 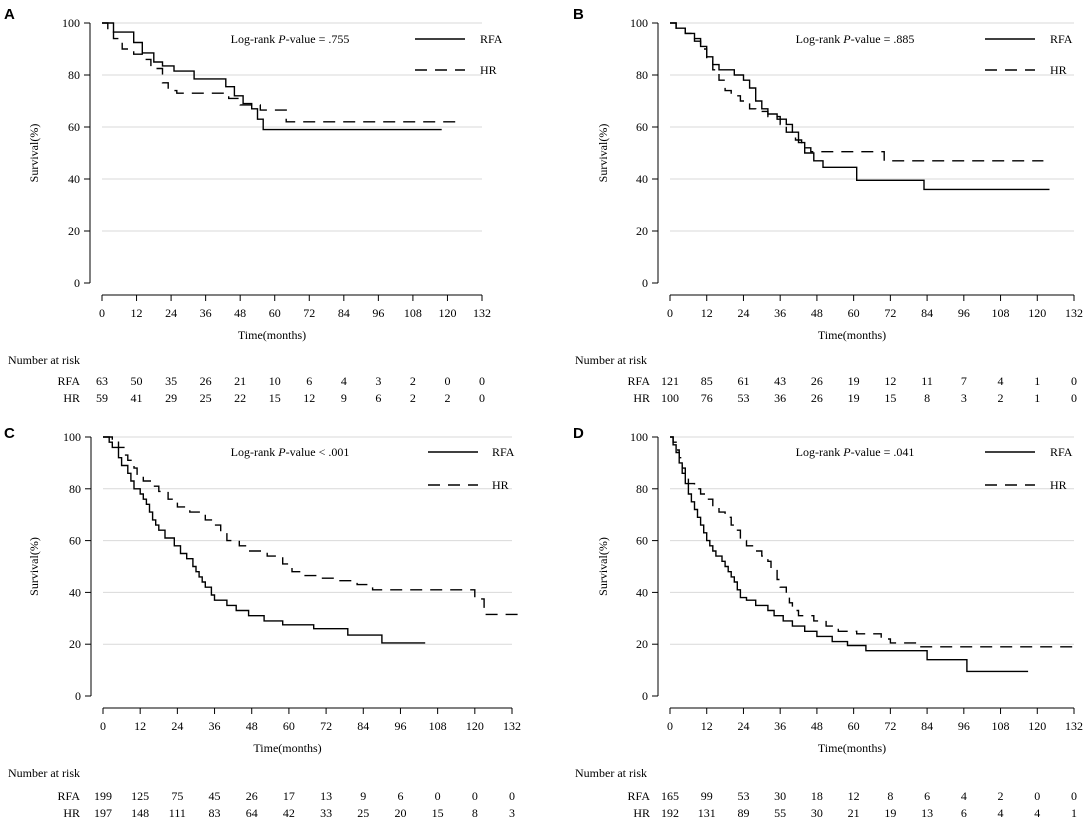 I want to click on risk-value: 9, so click(x=363, y=796).